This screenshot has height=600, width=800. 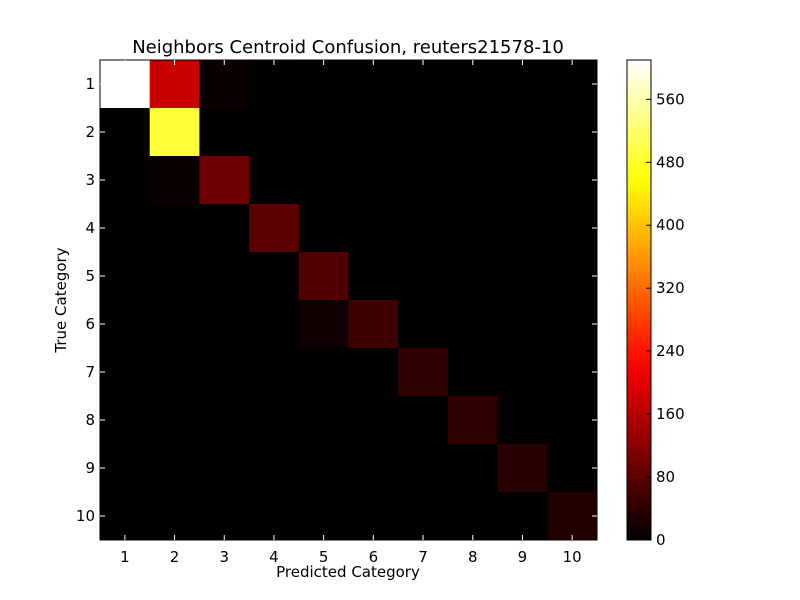 What do you see at coordinates (90, 324) in the screenshot?
I see `y-tick-label: 6` at bounding box center [90, 324].